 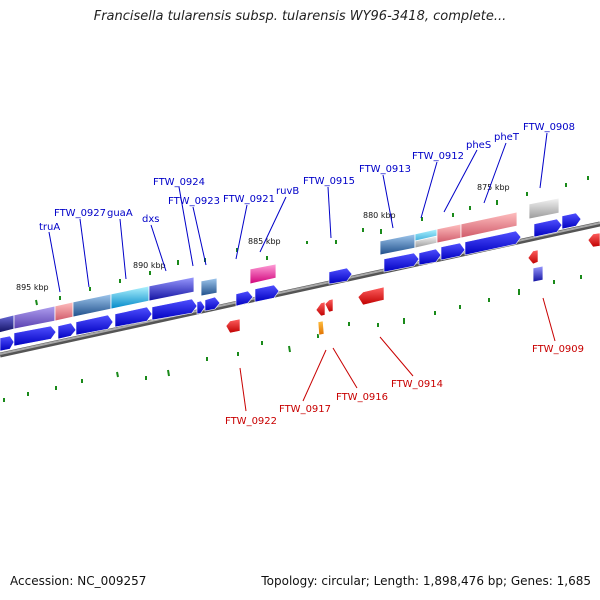 I want to click on gene-block-steel-small, so click(x=209, y=287).